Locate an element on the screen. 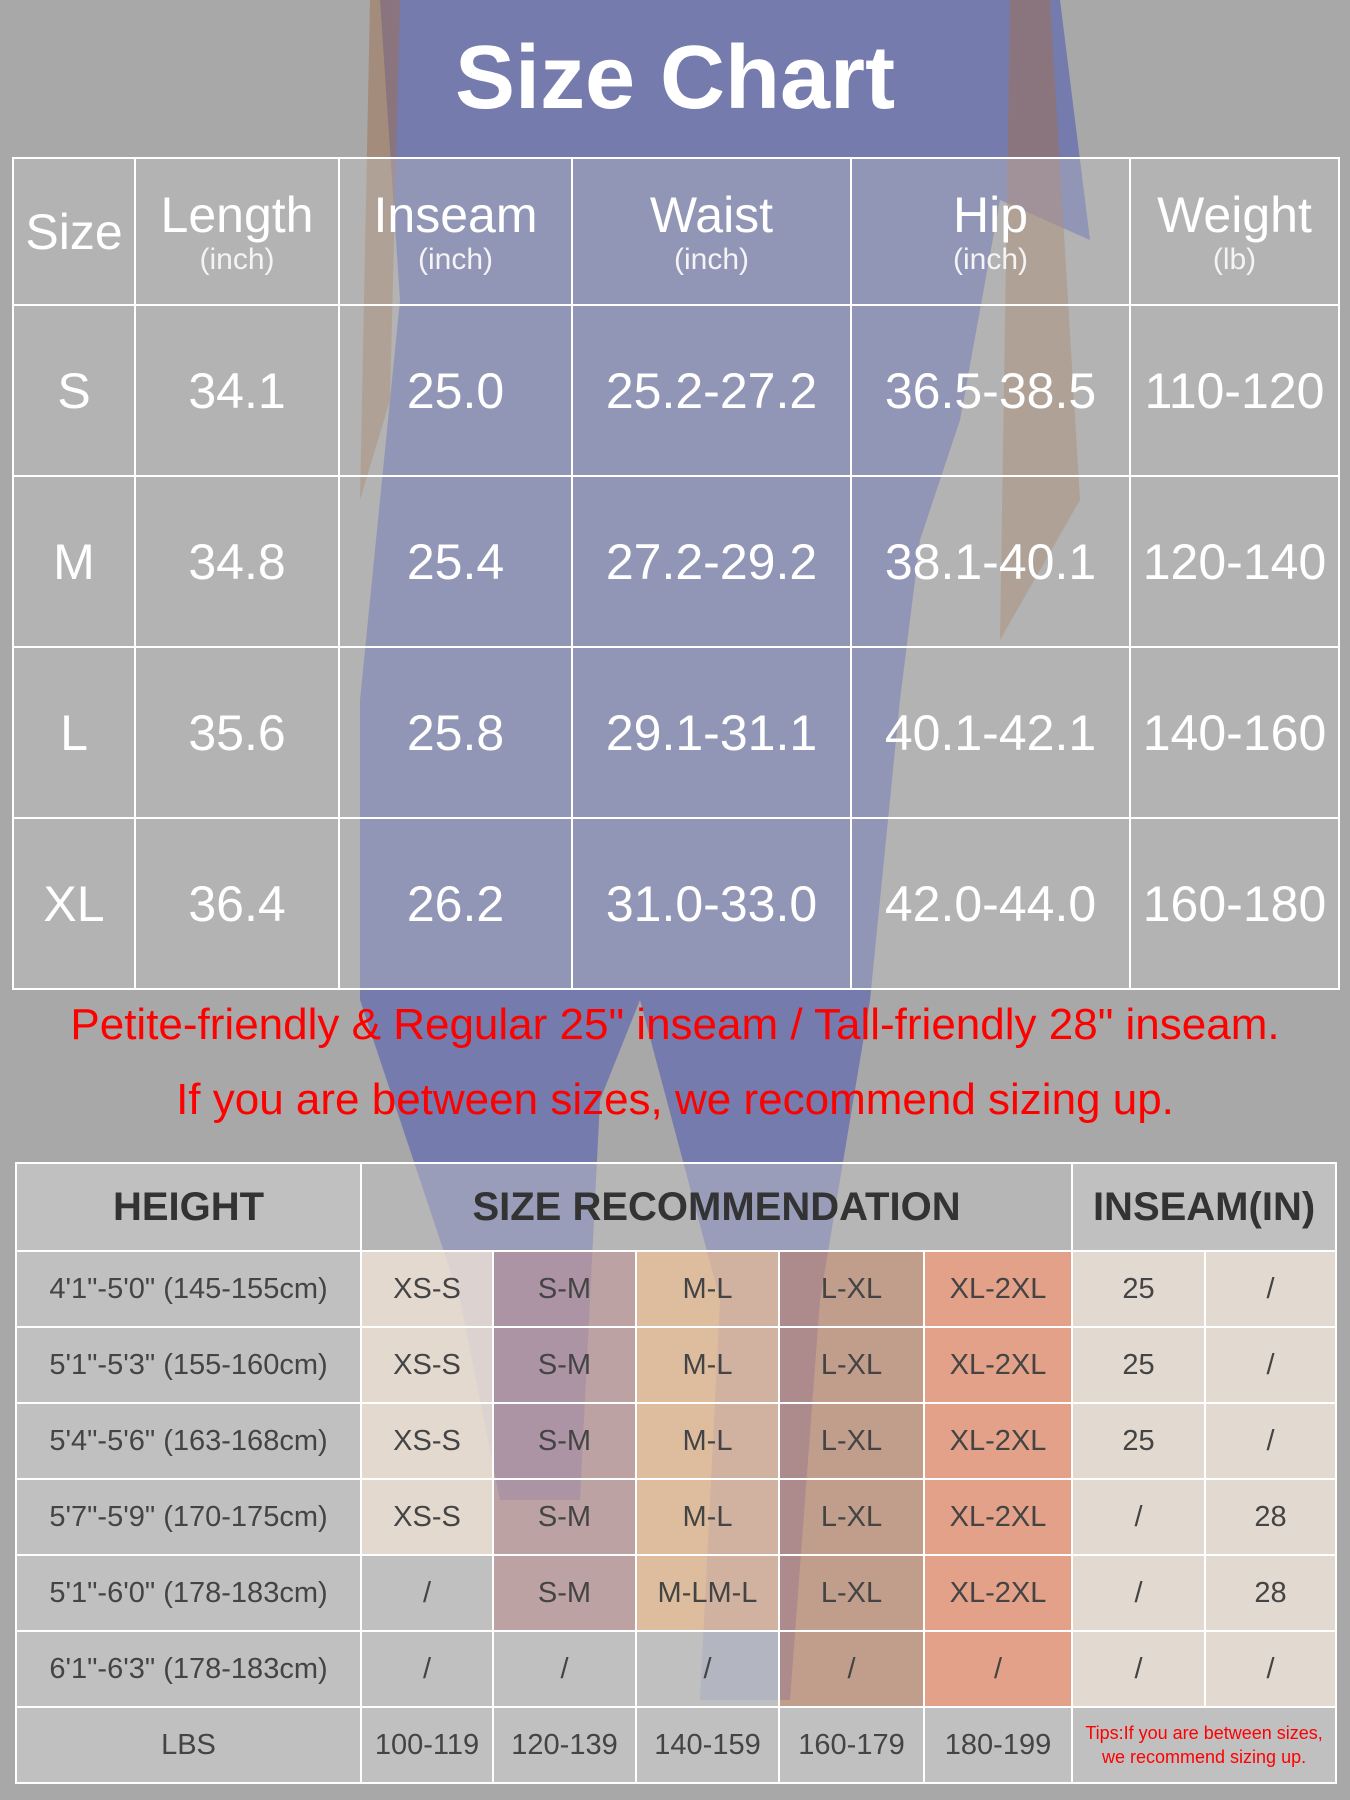 Image resolution: width=1350 pixels, height=1800 pixels. header-cell: Waist (inch) is located at coordinates (711, 231).